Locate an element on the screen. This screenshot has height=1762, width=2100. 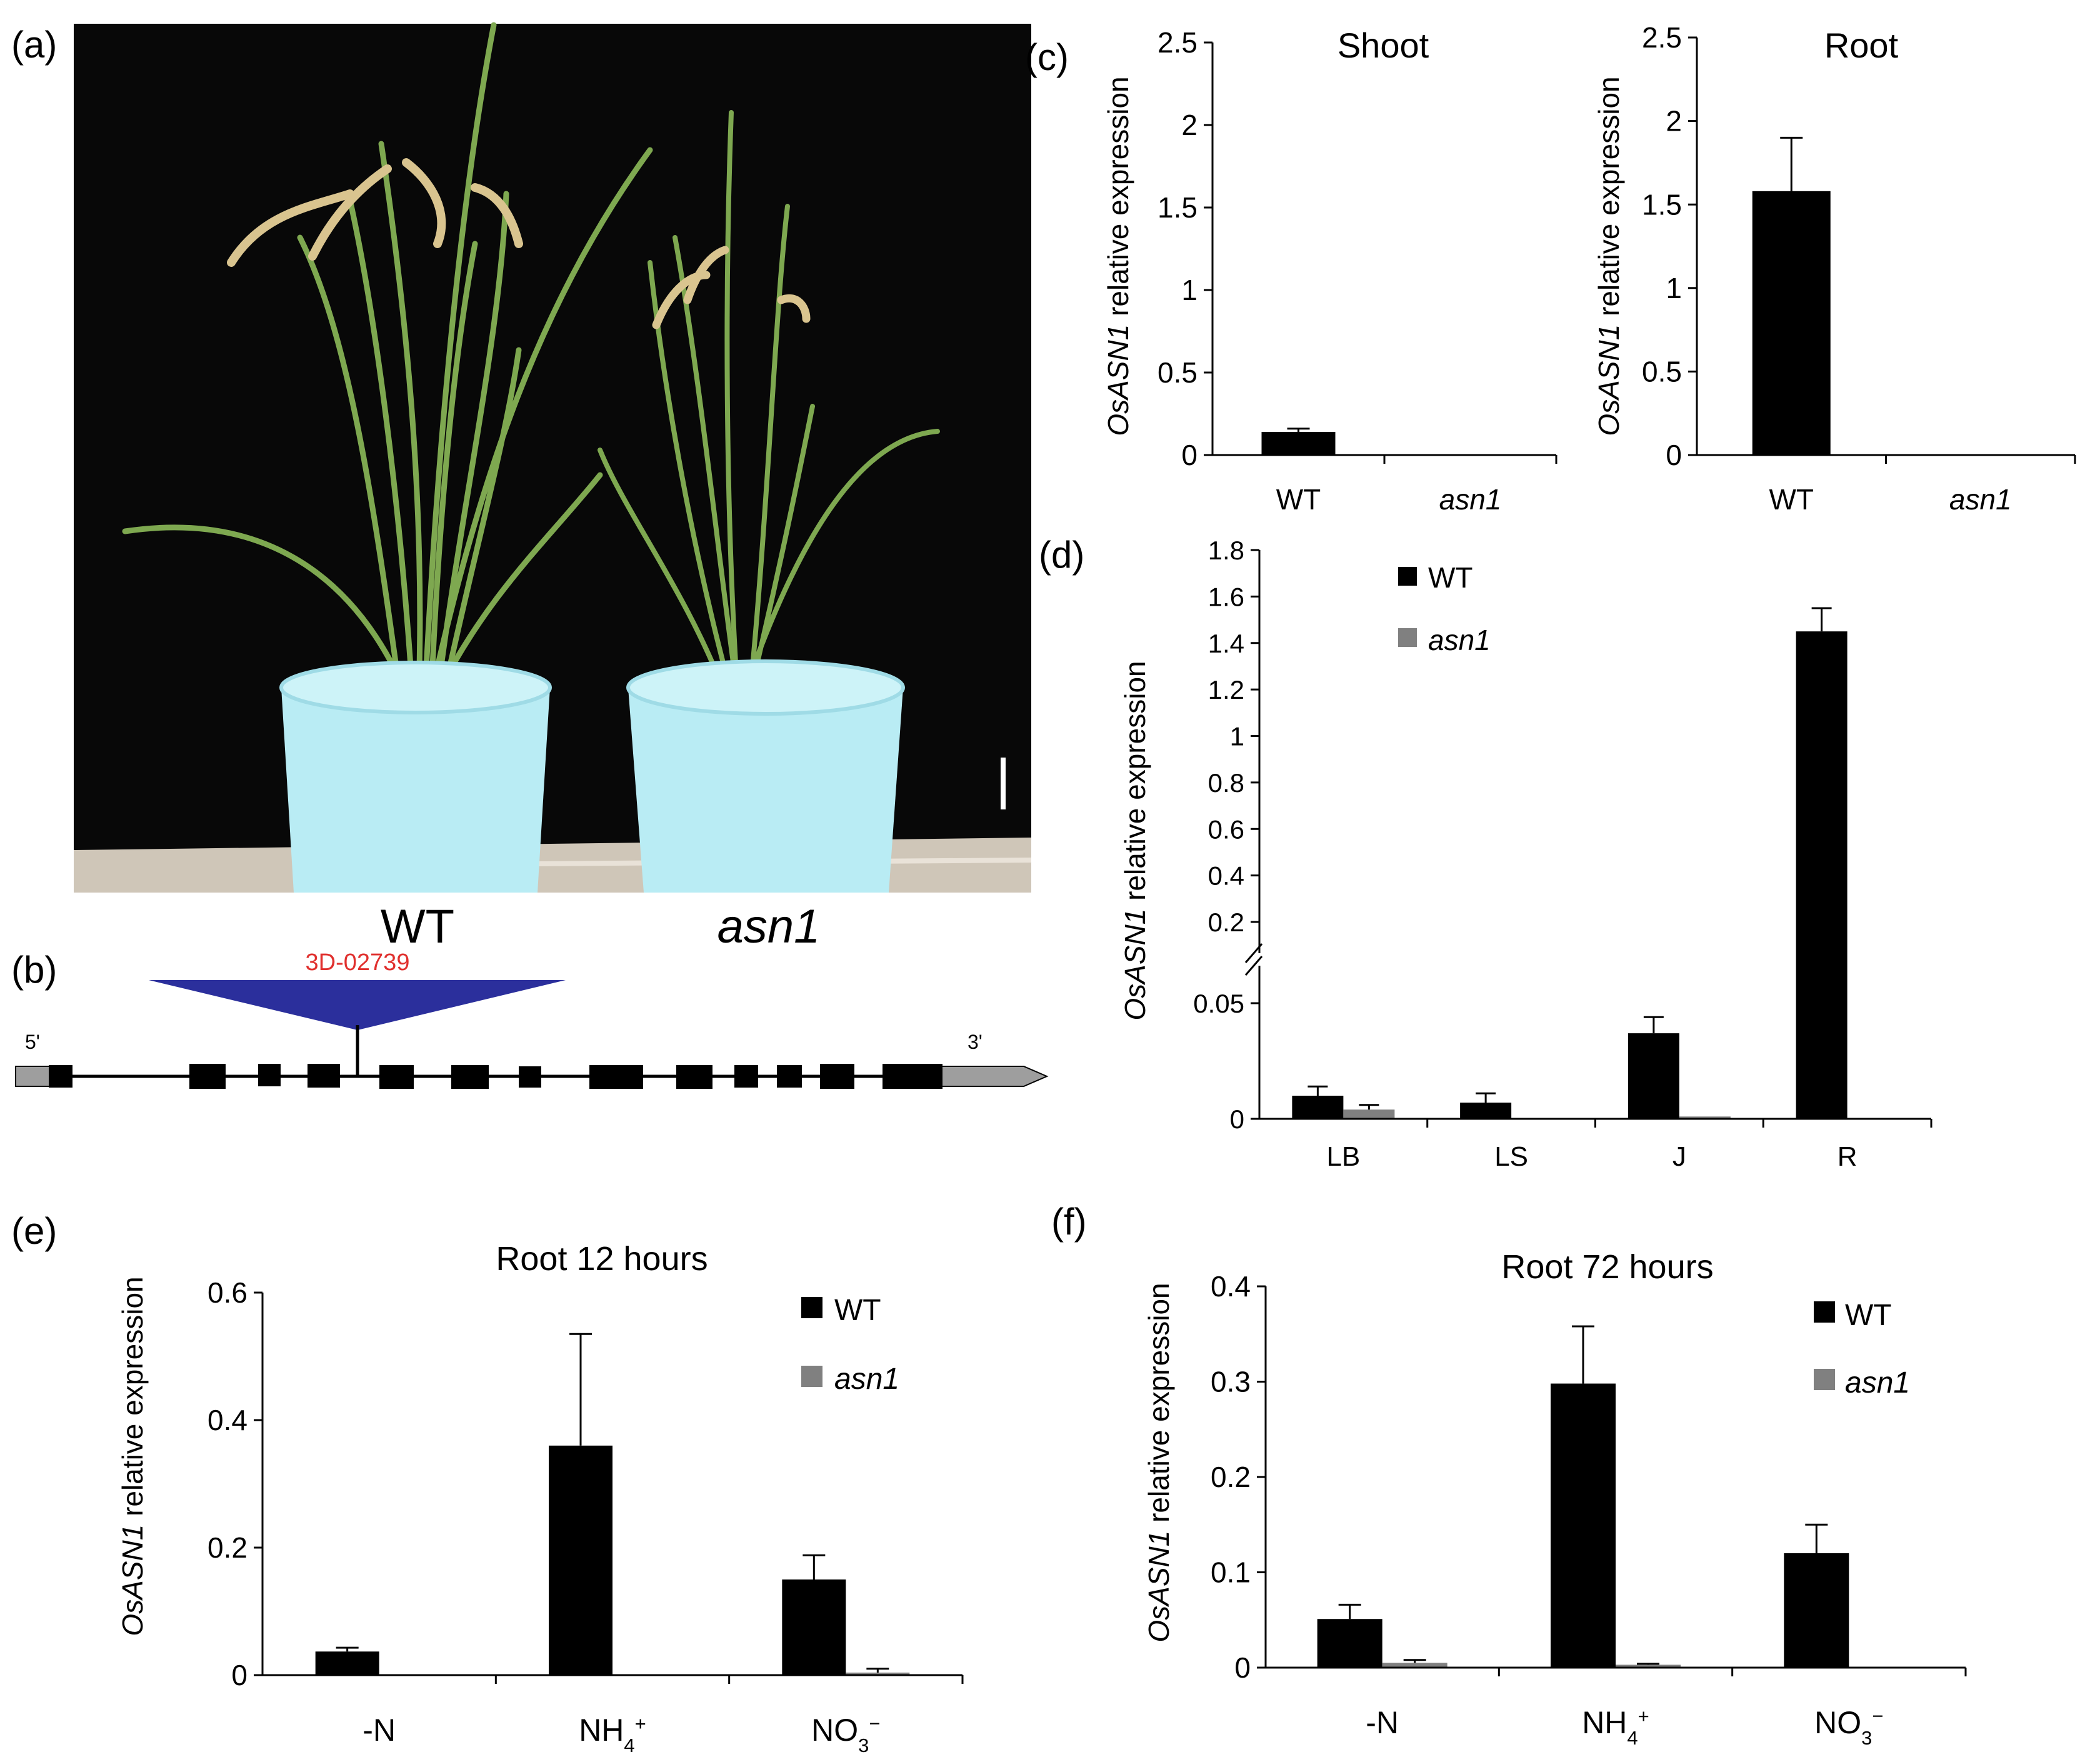
panel-label-a: (a) is located at coordinates (34, 45).